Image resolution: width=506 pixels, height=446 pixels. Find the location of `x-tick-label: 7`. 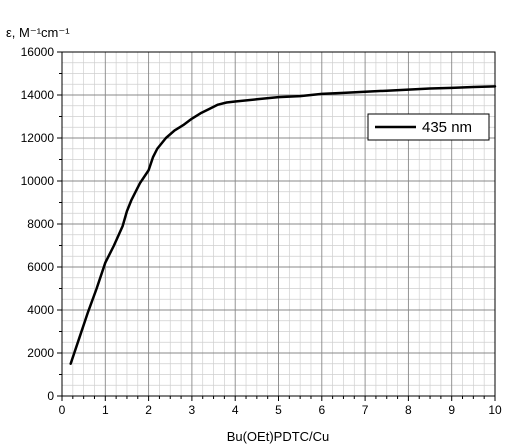

x-tick-label: 7 is located at coordinates (365, 410).